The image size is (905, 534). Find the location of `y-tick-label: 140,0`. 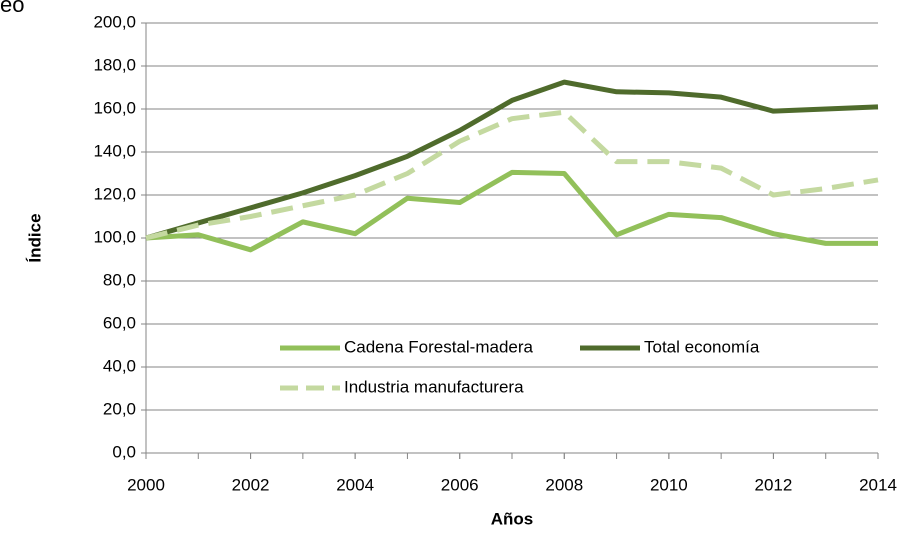

y-tick-label: 140,0 is located at coordinates (114, 150).